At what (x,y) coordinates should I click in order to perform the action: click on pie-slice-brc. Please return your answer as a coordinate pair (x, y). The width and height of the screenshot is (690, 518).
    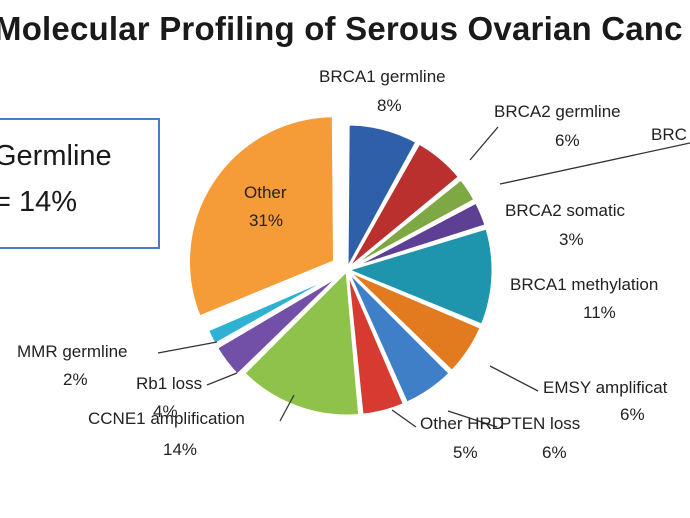
    Looking at the image, I should click on (412, 224).